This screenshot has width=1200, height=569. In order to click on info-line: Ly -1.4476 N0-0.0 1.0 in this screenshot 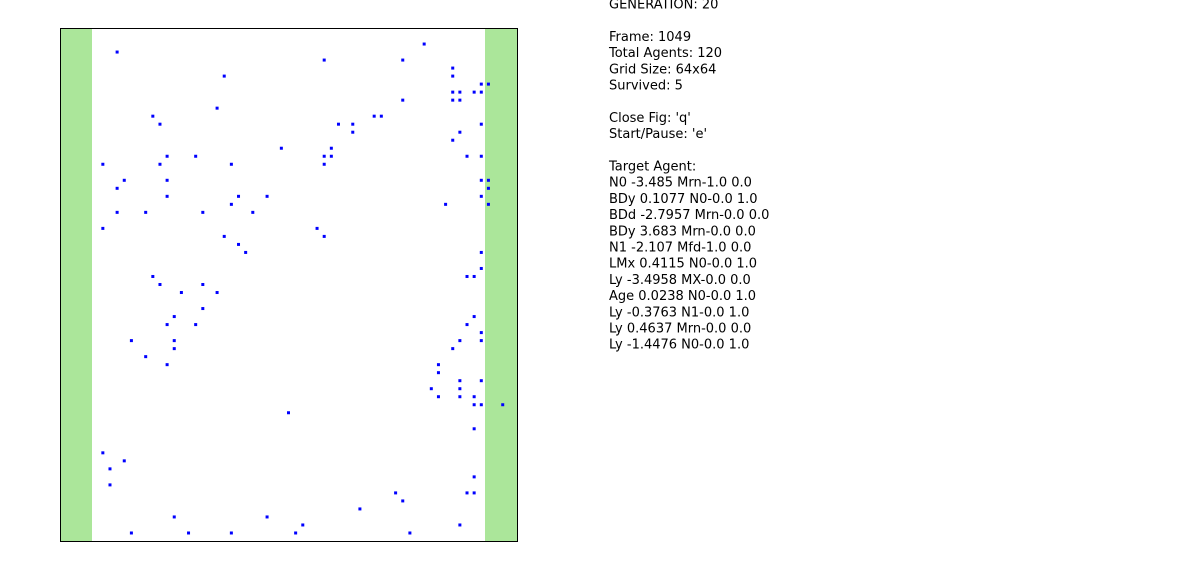, I will do `click(679, 345)`.